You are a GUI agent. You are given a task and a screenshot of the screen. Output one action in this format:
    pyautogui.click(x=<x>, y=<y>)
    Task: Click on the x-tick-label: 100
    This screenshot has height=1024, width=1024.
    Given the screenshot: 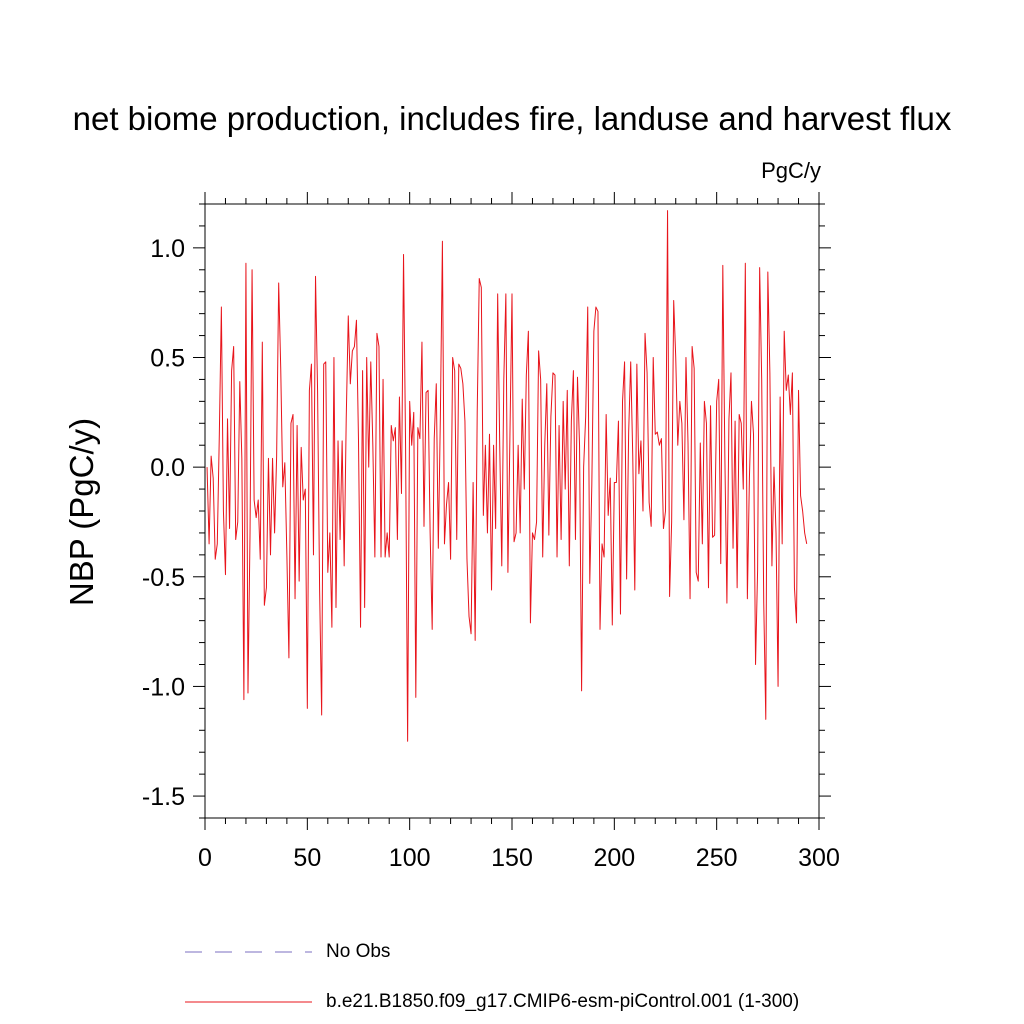 What is the action you would take?
    pyautogui.click(x=410, y=858)
    